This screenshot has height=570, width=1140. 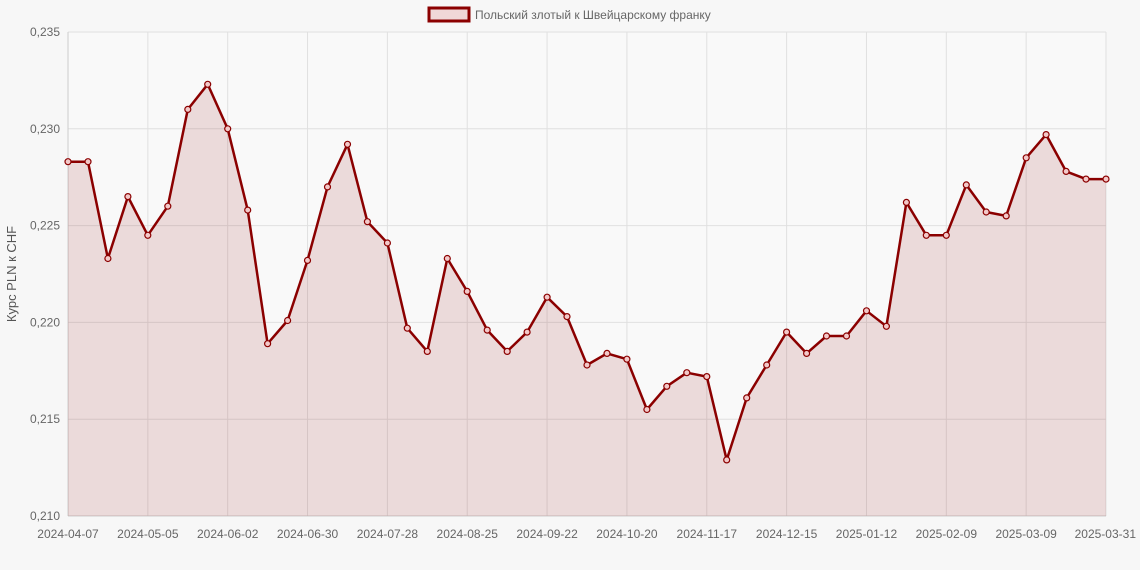 What do you see at coordinates (1026, 534) in the screenshot?
I see `x-tick-label: 2025-03-09` at bounding box center [1026, 534].